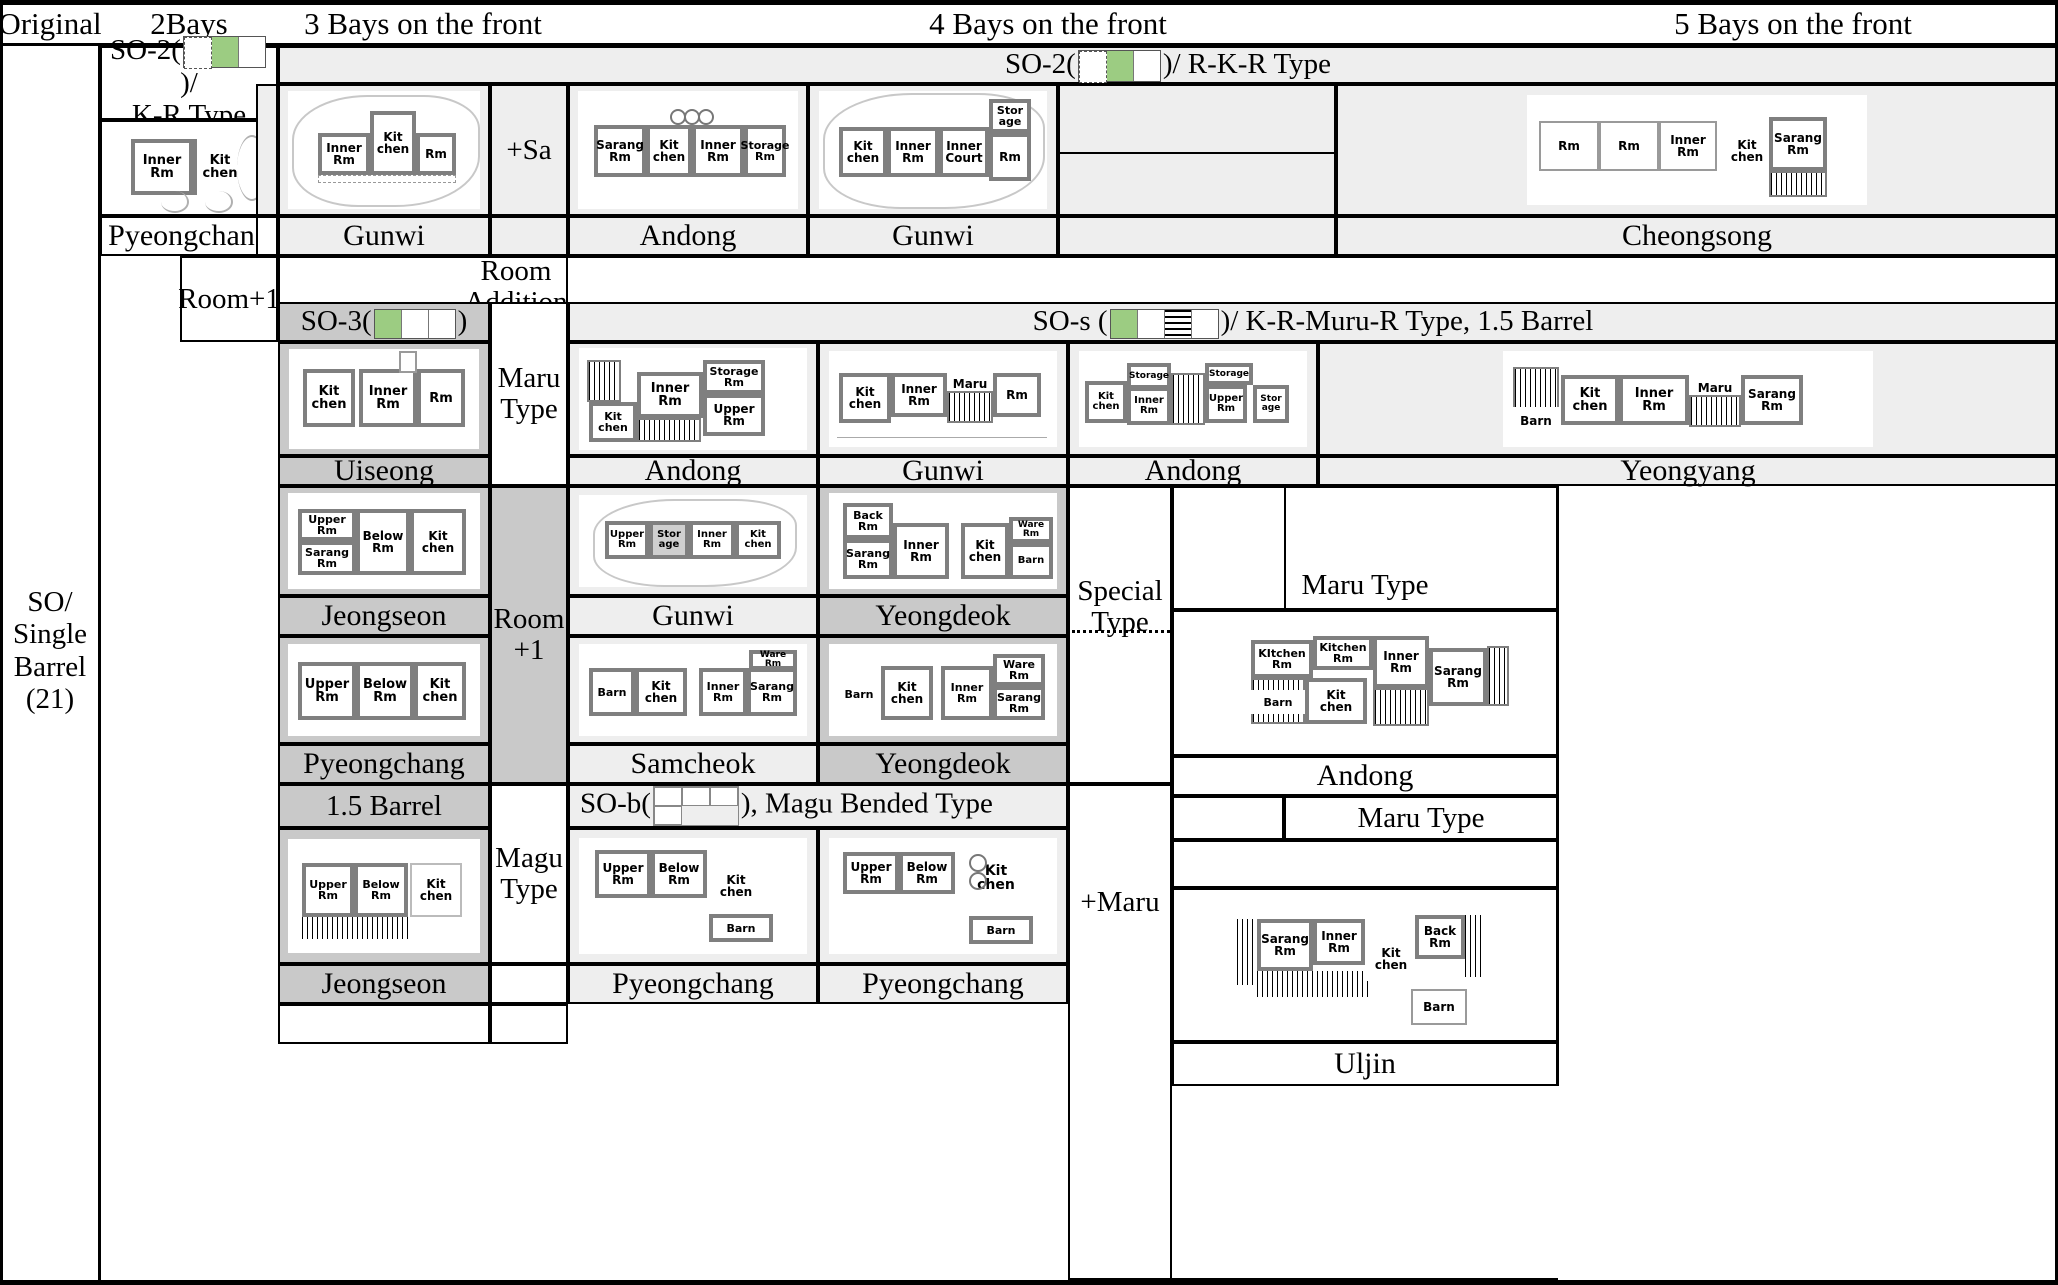  I want to click on plan-cell-gunwi-sos-maru: Kit chen Inner Rm Maru Rm, so click(943, 399).